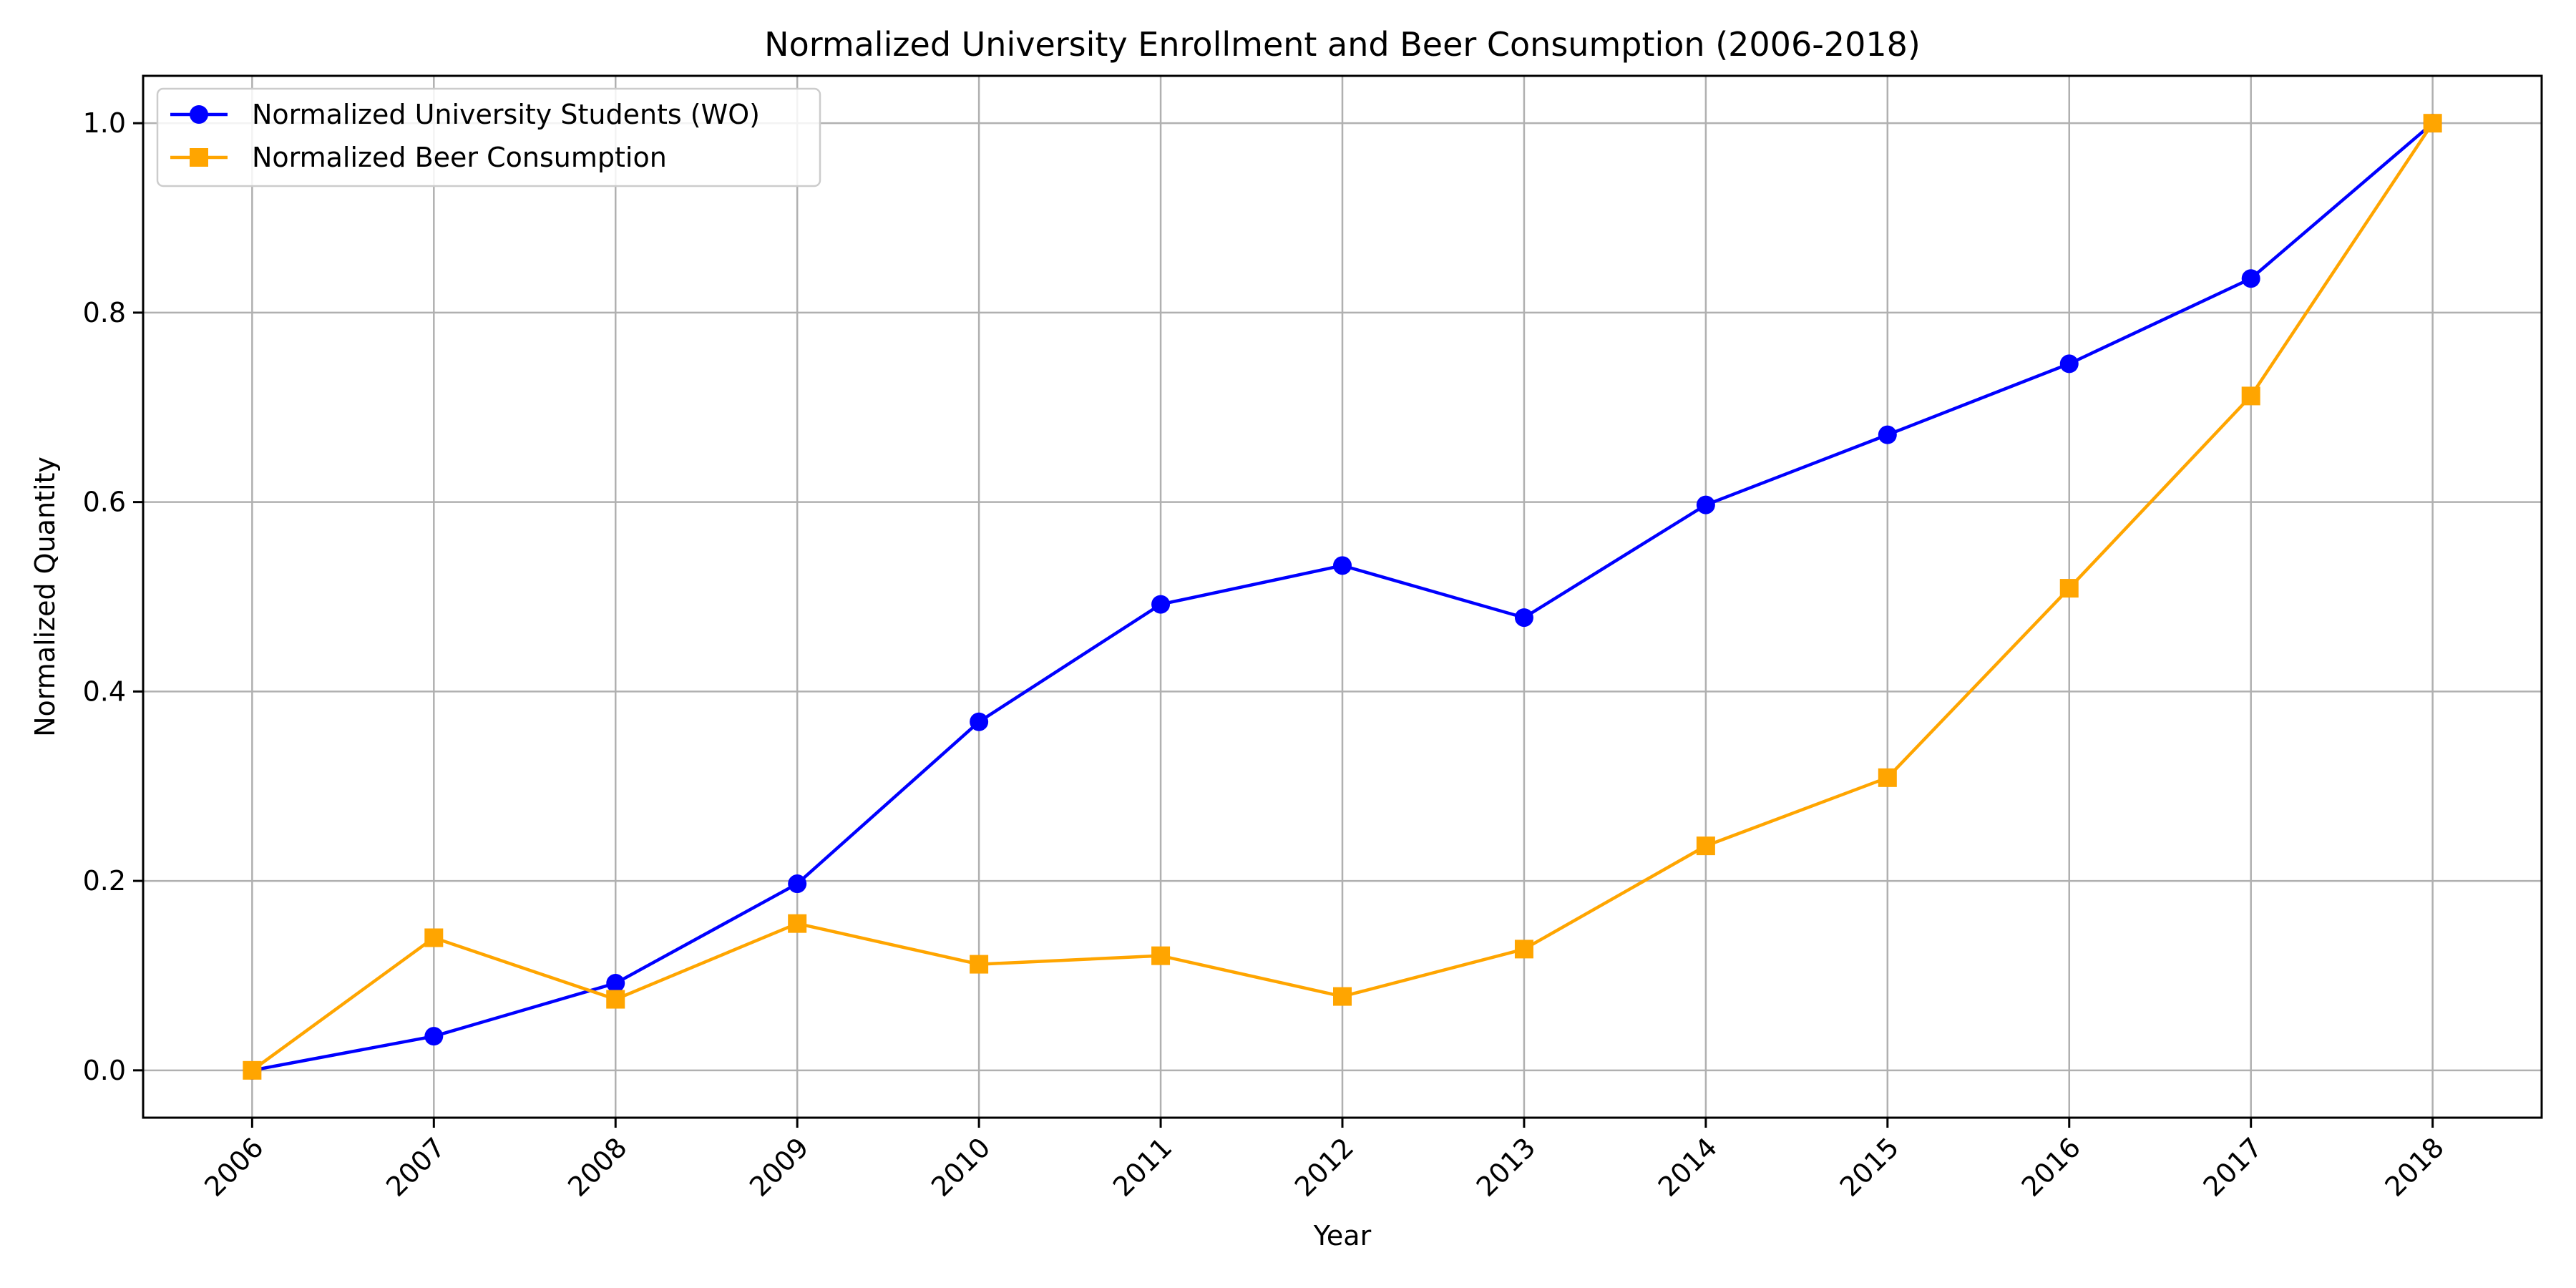  I want to click on x-axis-label: Year, so click(1342, 1236).